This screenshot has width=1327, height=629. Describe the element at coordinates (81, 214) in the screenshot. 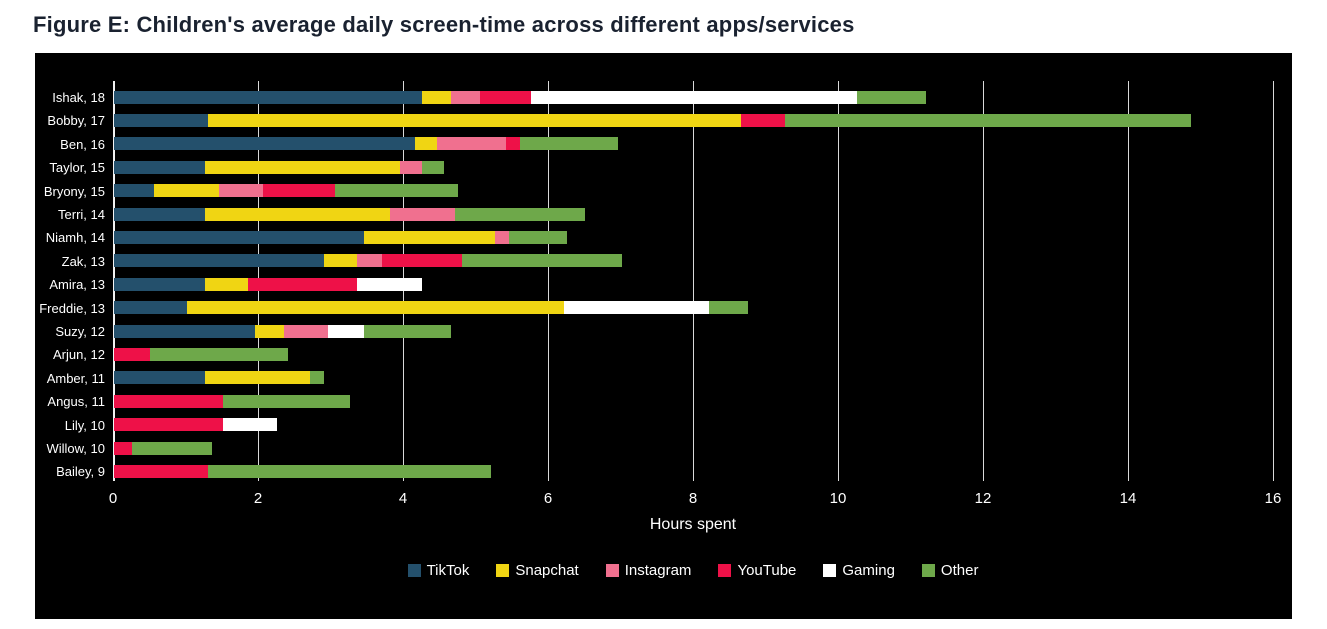

I see `row-label-terri-14: Terri, 14` at that location.